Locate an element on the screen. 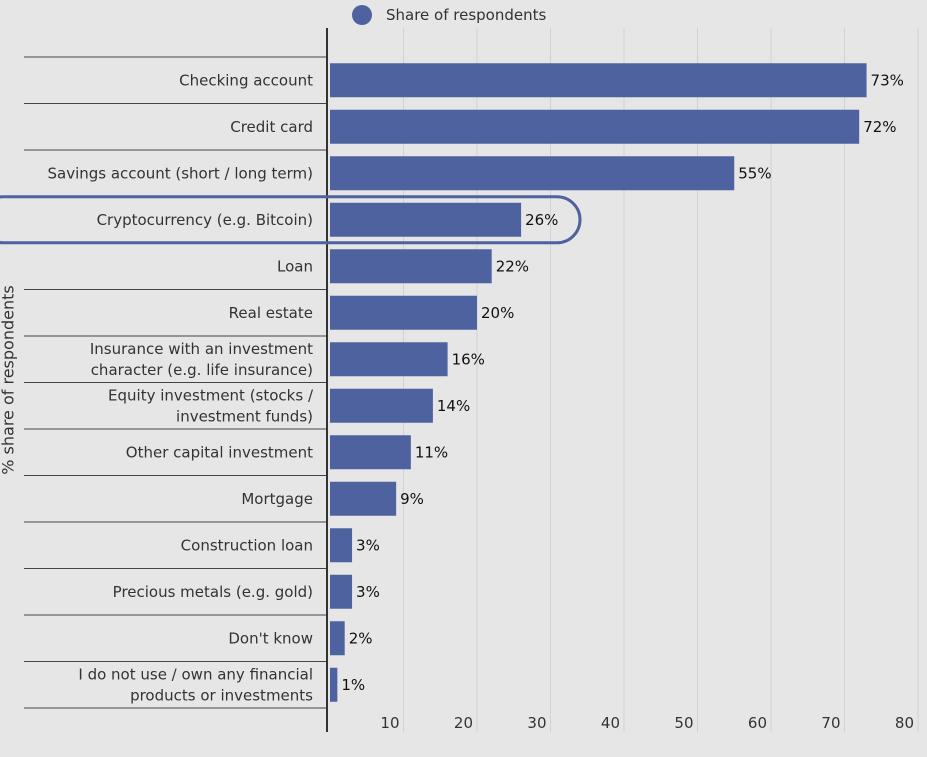  category-label: Real estate is located at coordinates (271, 313).